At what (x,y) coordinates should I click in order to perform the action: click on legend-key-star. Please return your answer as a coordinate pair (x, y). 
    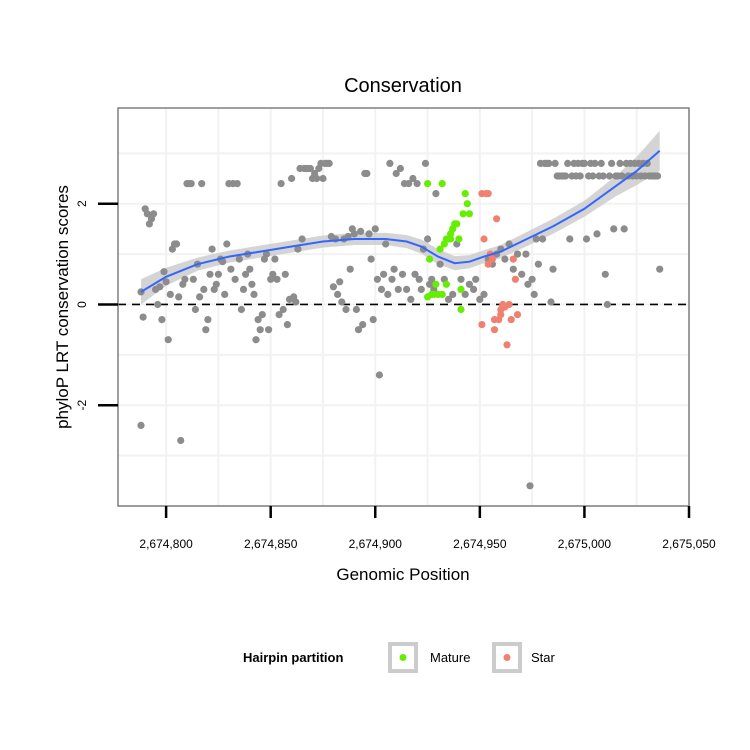
    Looking at the image, I should click on (507, 657).